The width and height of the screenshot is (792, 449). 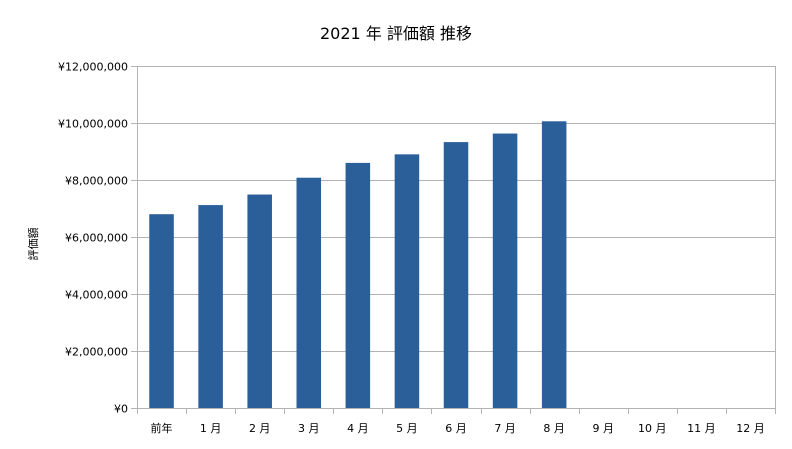 I want to click on x-tick-label: 6 月, so click(x=456, y=428).